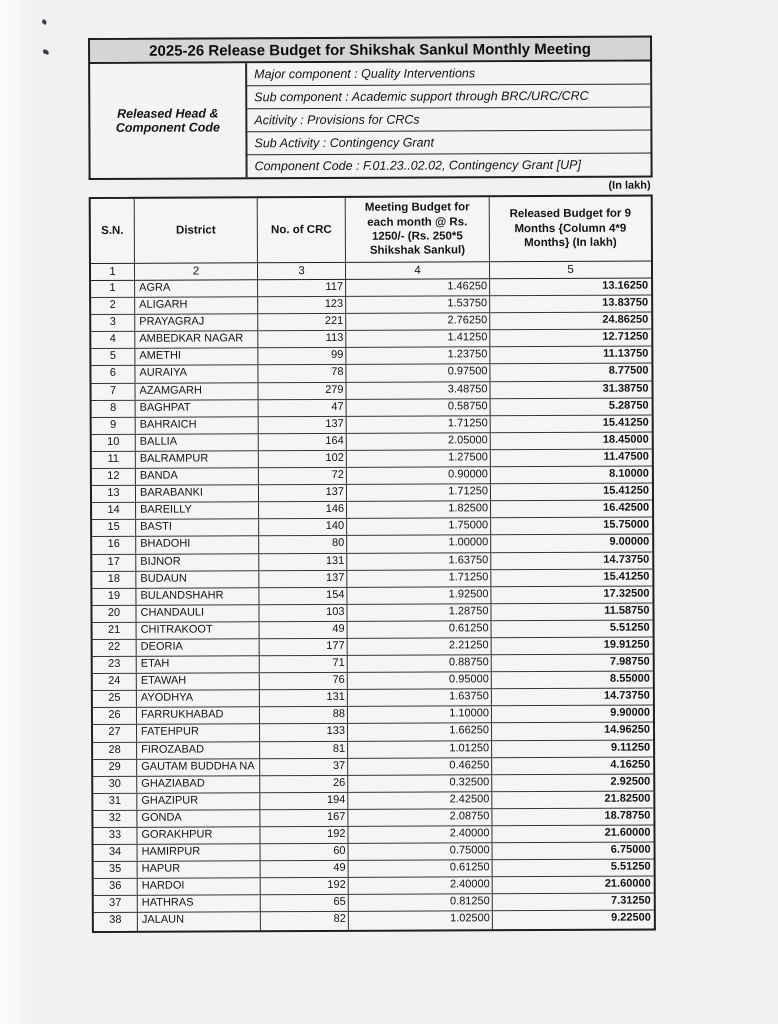  I want to click on released-budget-cell: 8.77500, so click(628, 371).